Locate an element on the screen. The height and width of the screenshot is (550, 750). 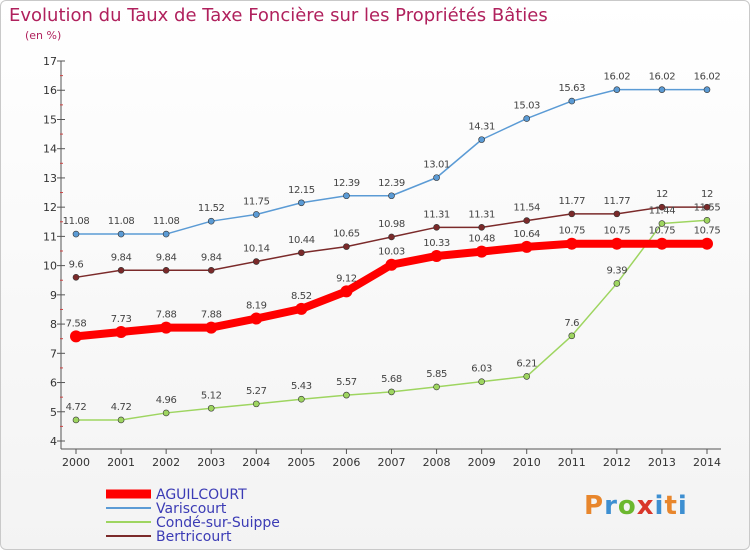
data-label: 7.58 is located at coordinates (76, 323).